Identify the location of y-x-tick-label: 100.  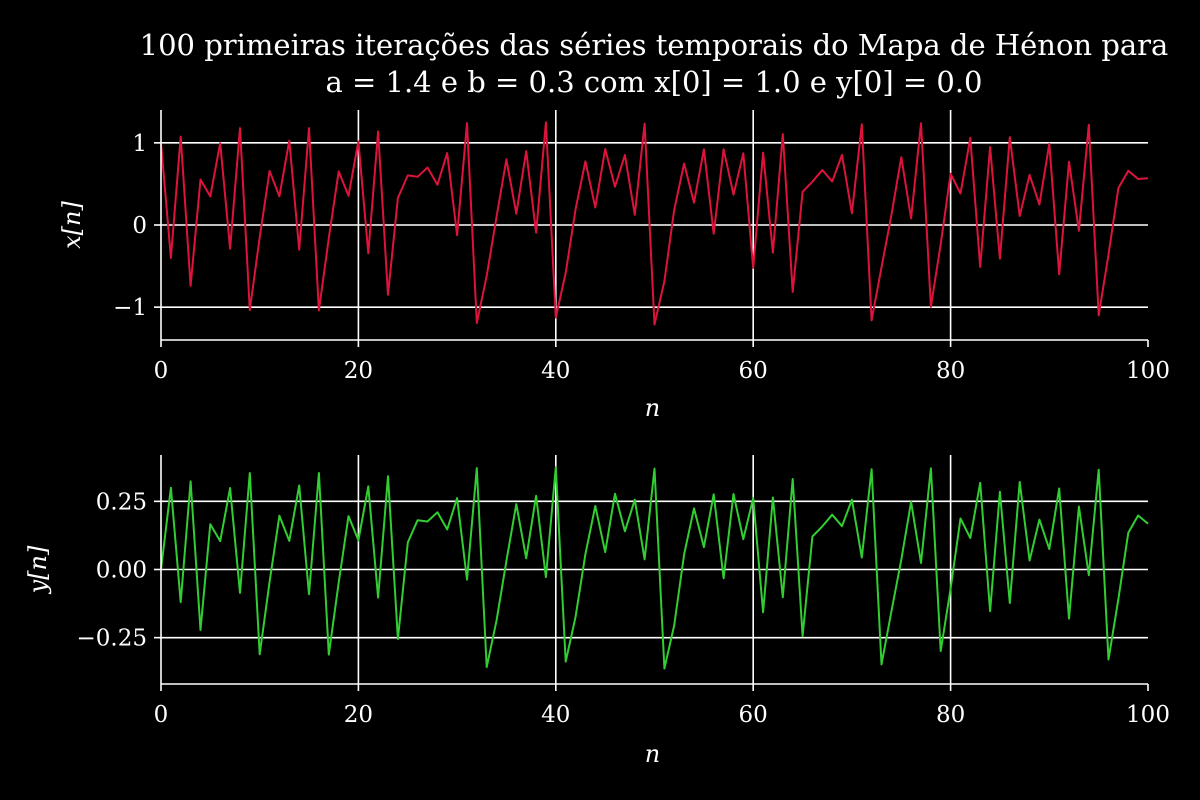
(1148, 715).